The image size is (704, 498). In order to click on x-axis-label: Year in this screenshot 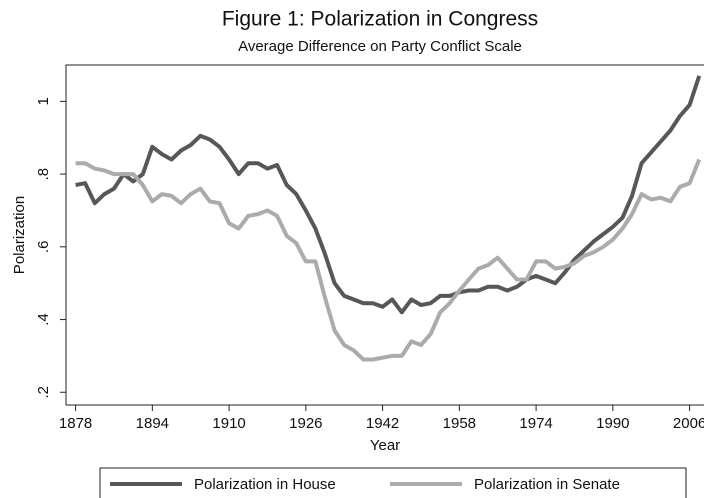, I will do `click(385, 445)`.